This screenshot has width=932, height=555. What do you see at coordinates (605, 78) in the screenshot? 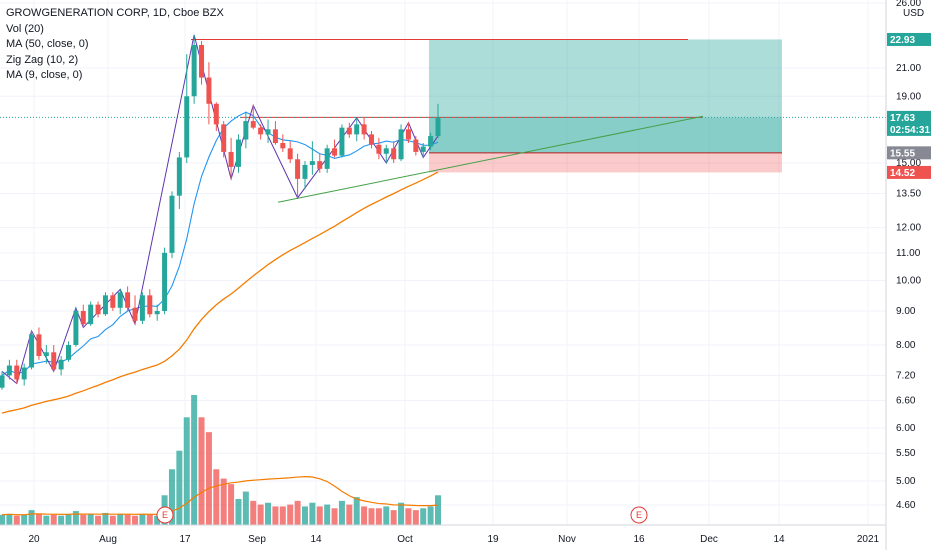
I see `profit-zone` at bounding box center [605, 78].